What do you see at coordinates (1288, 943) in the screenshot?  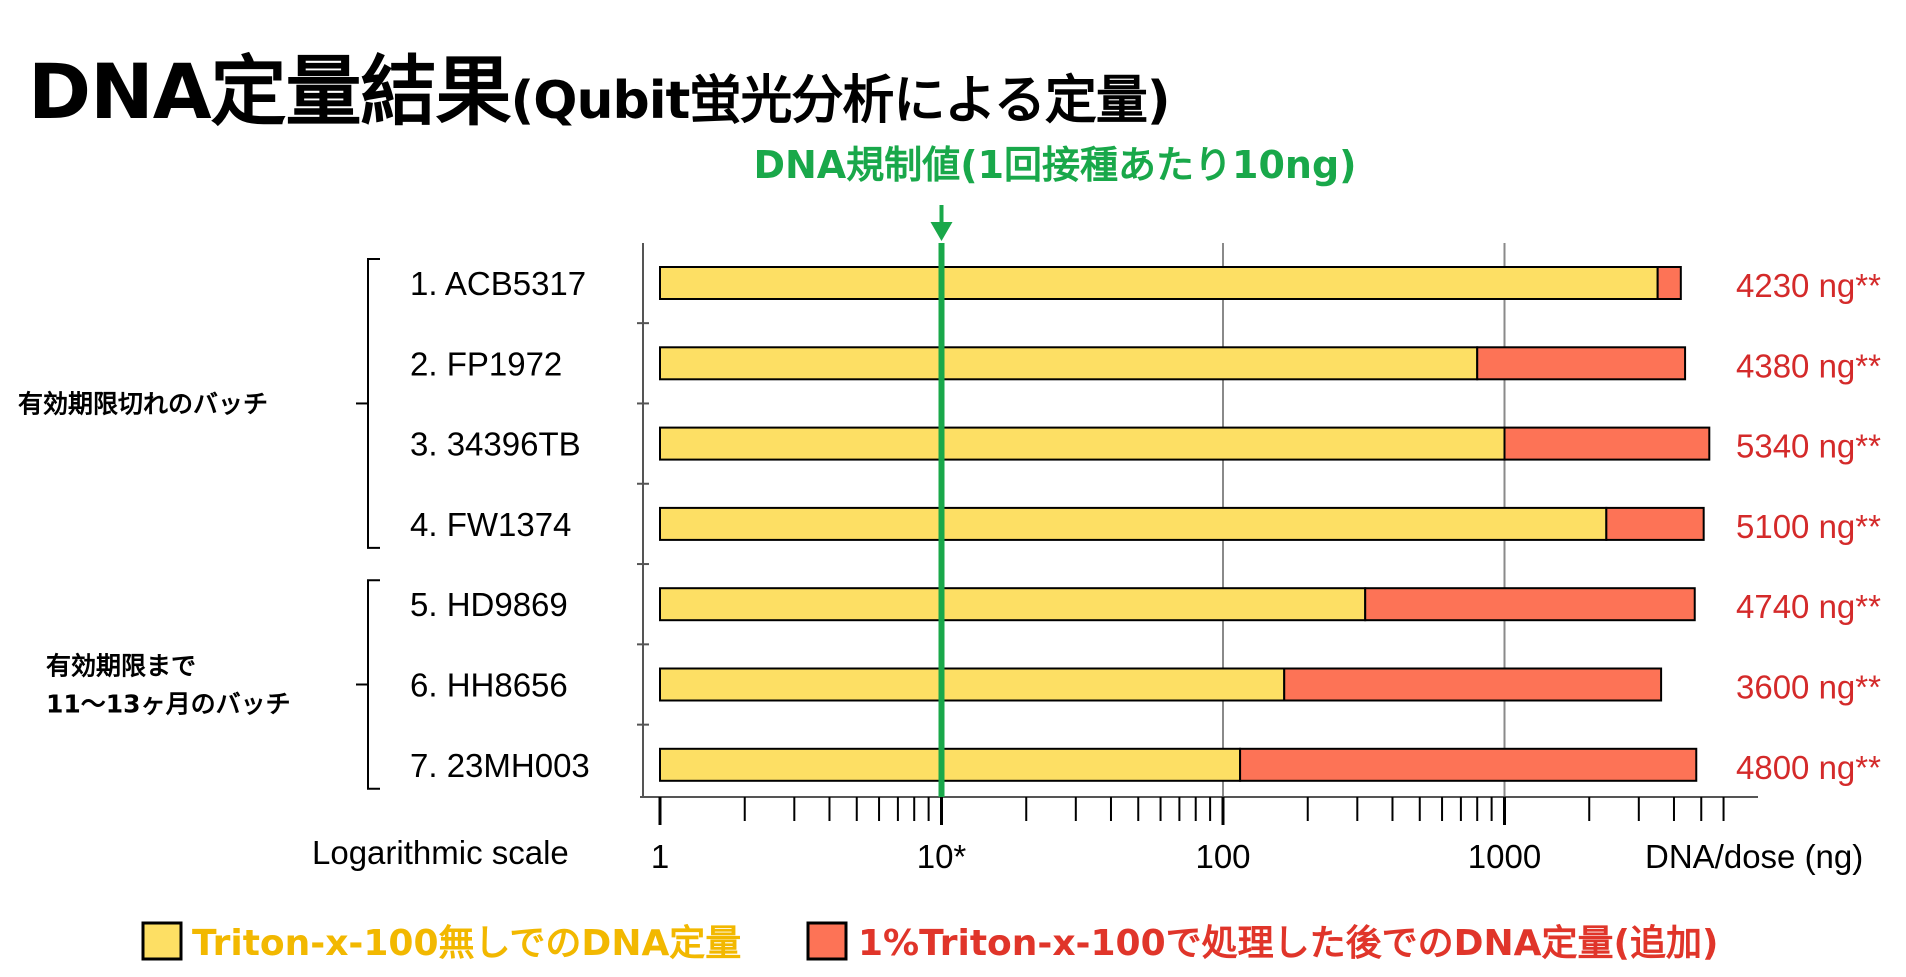 I see `legend-label-added: 1%Triton-x-100で処理した後でのDNA定量(追加)` at bounding box center [1288, 943].